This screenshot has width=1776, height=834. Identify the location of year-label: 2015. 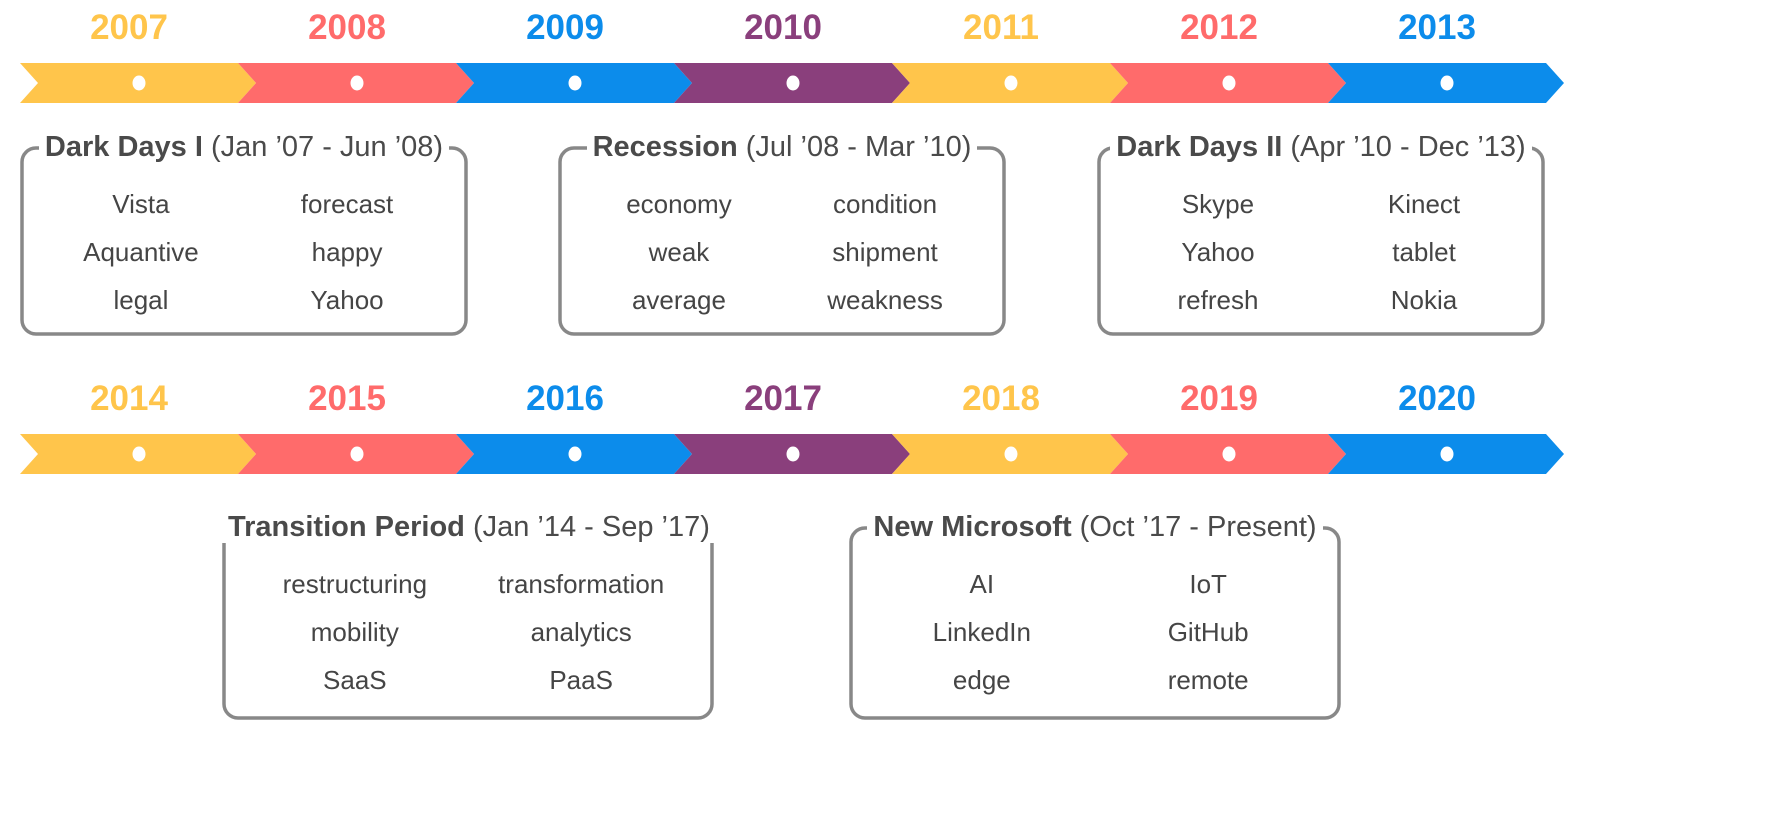
(347, 398).